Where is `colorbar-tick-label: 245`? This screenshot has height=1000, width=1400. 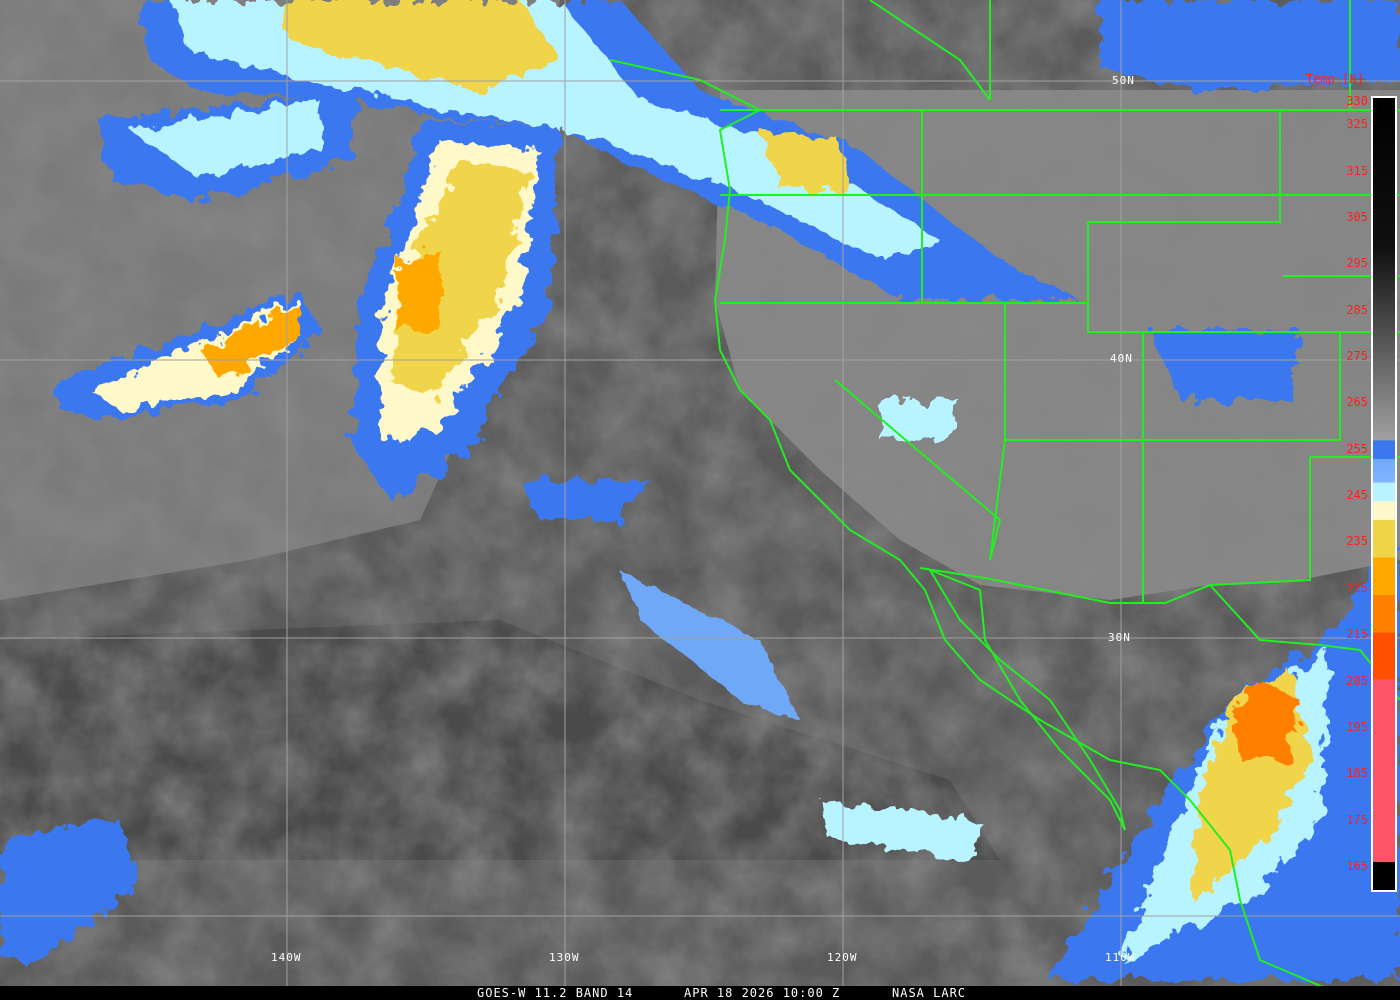
colorbar-tick-label: 245 is located at coordinates (1357, 495).